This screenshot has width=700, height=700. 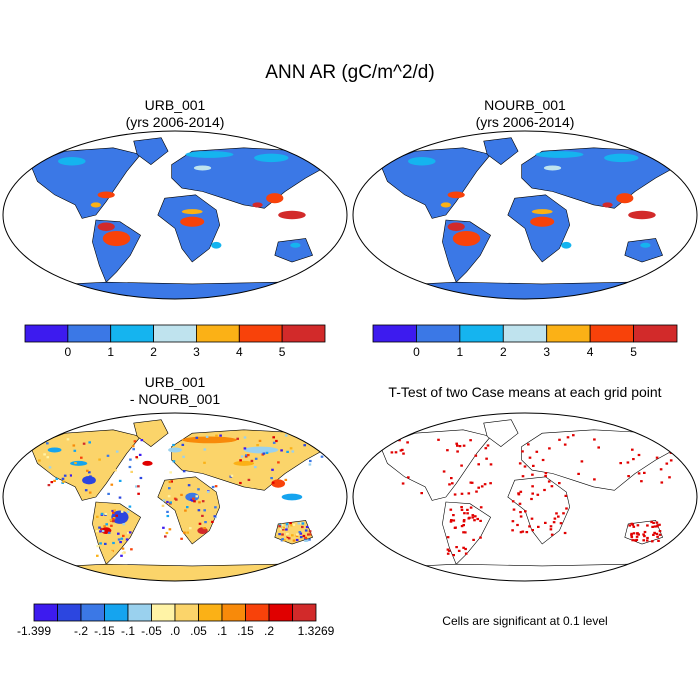 I want to click on colorbar-nourb-tick-label: 4, so click(x=590, y=352).